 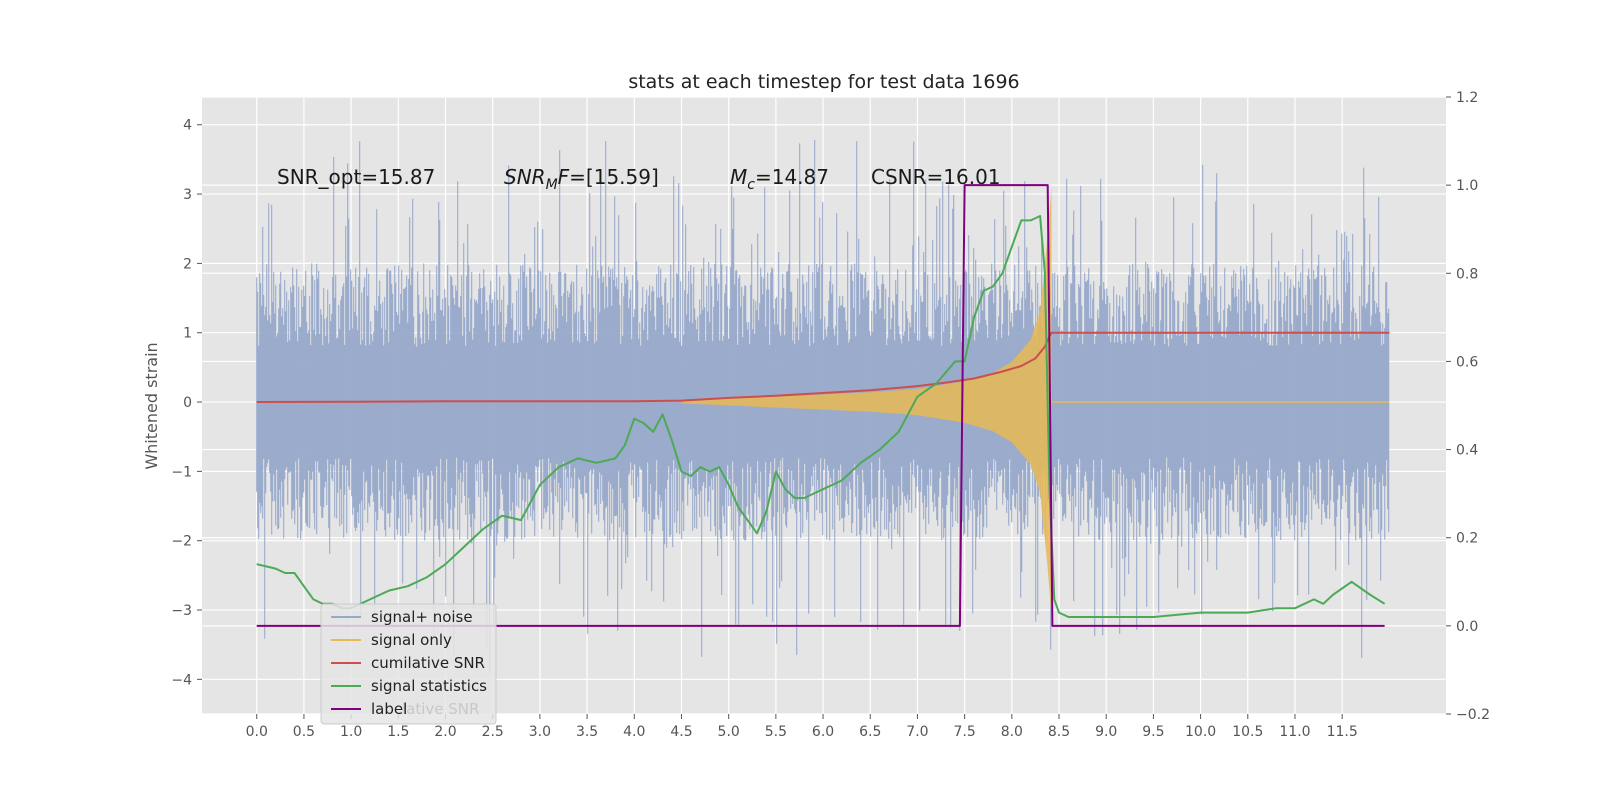 I want to click on legend-box, so click(x=408, y=664).